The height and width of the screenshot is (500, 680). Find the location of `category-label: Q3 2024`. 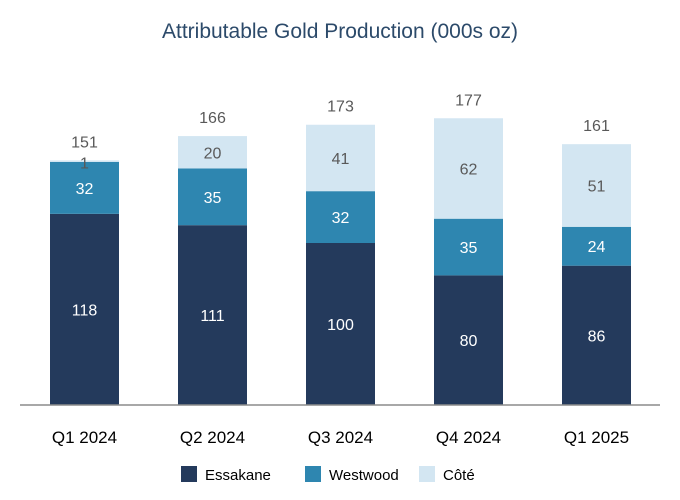

category-label: Q3 2024 is located at coordinates (340, 437).